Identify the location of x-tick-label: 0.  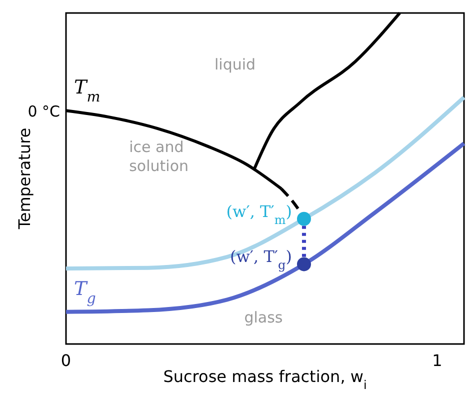
(66, 360).